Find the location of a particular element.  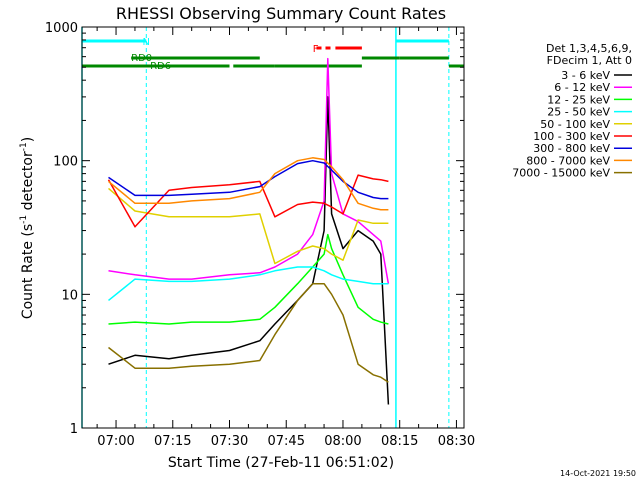

legend-label-0: 3 - 6 keV is located at coordinates (585, 75).